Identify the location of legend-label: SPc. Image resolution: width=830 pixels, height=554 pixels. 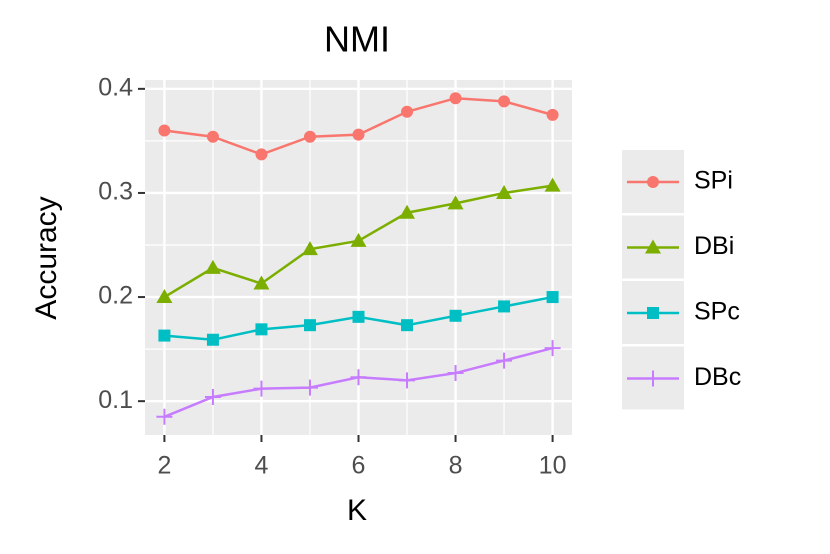
(717, 312).